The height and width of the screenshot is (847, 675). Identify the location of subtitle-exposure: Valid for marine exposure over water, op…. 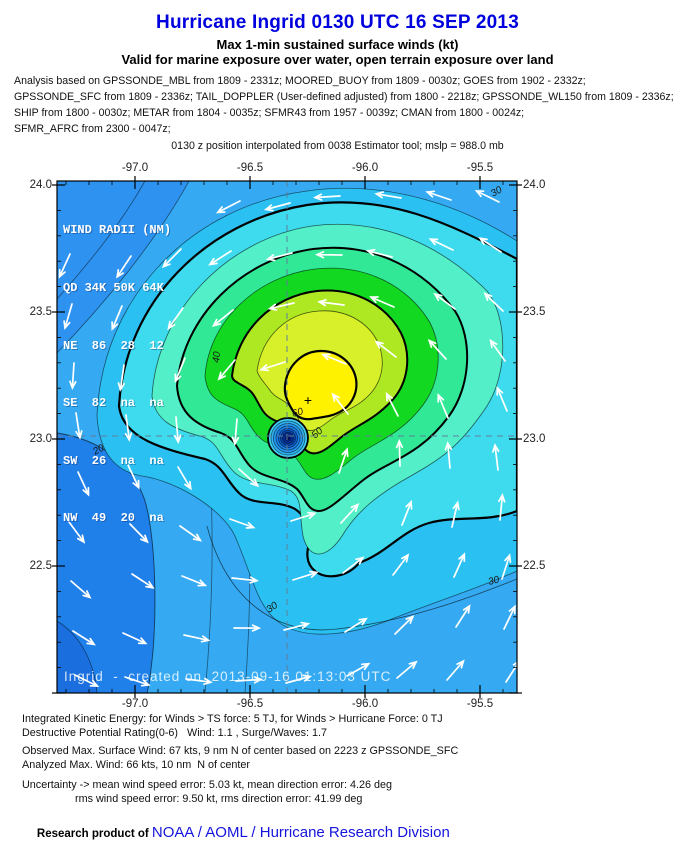
(337, 59).